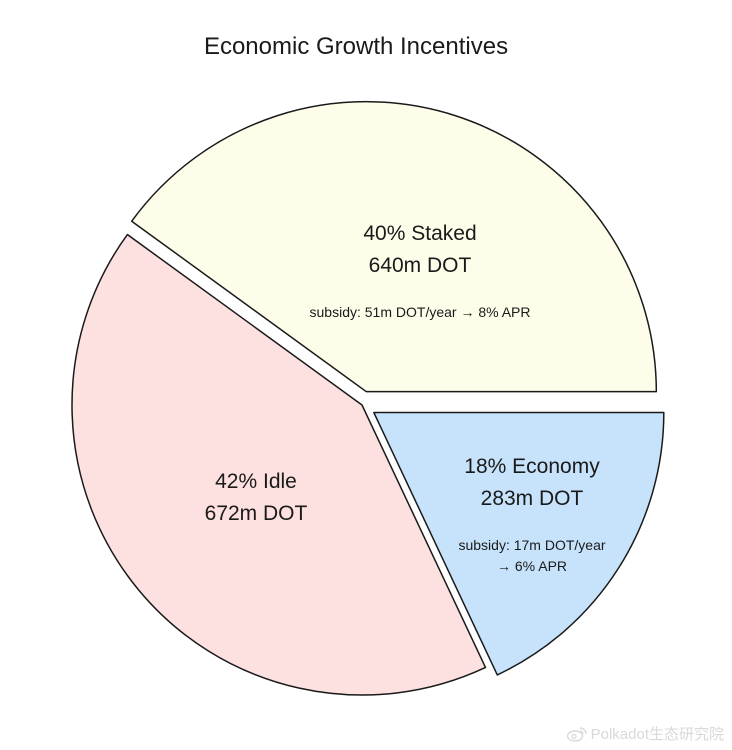 The height and width of the screenshot is (750, 732). I want to click on watermark: Polkadot生态研究院, so click(645, 733).